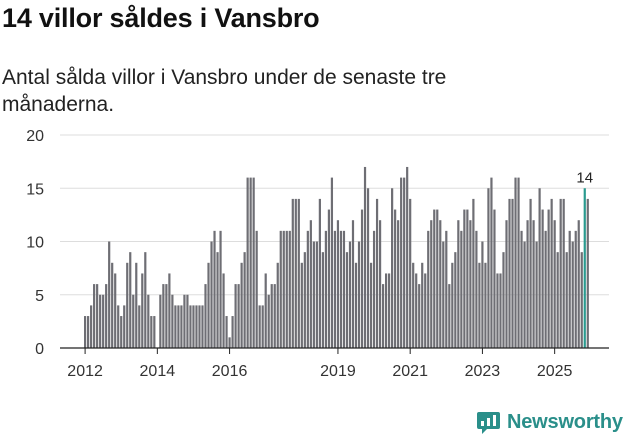 This screenshot has width=631, height=439. What do you see at coordinates (35, 136) in the screenshot?
I see `y-tick-label: 20` at bounding box center [35, 136].